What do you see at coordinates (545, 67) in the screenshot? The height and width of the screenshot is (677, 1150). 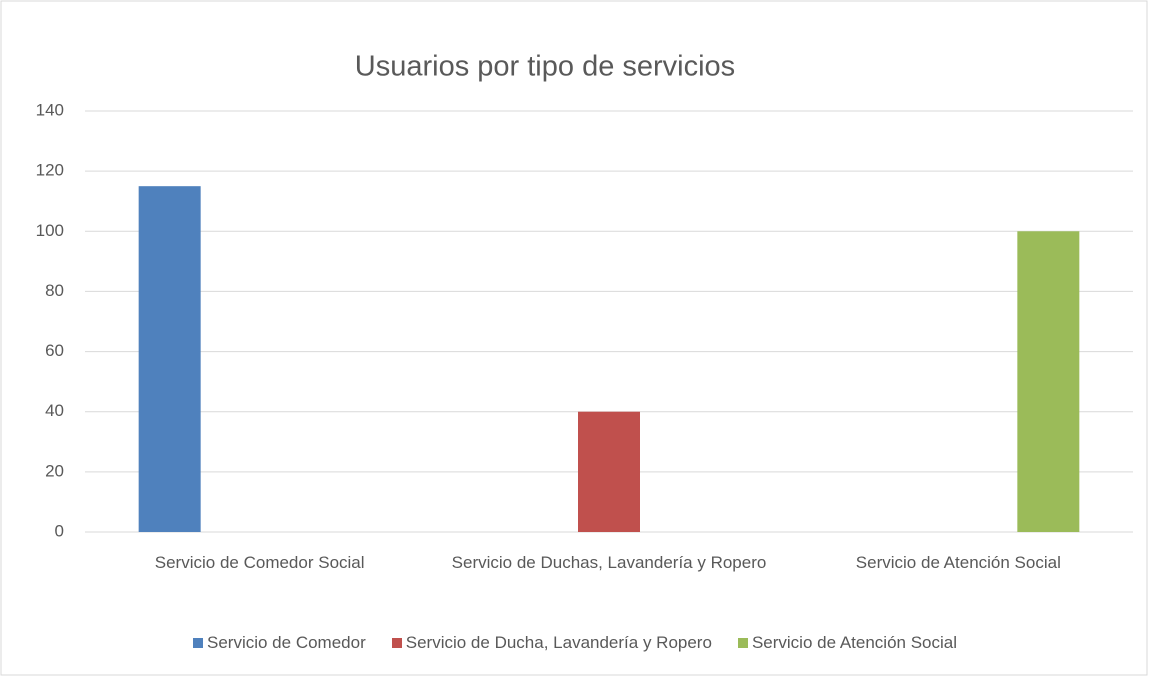 I see `chart-title: Usuarios por tipo de servicios` at bounding box center [545, 67].